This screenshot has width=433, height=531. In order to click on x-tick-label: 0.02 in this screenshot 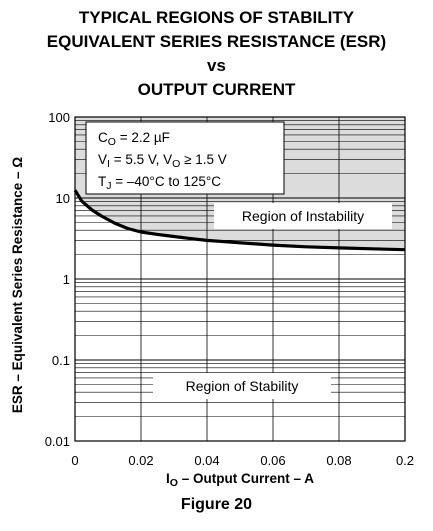, I will do `click(140, 460)`.